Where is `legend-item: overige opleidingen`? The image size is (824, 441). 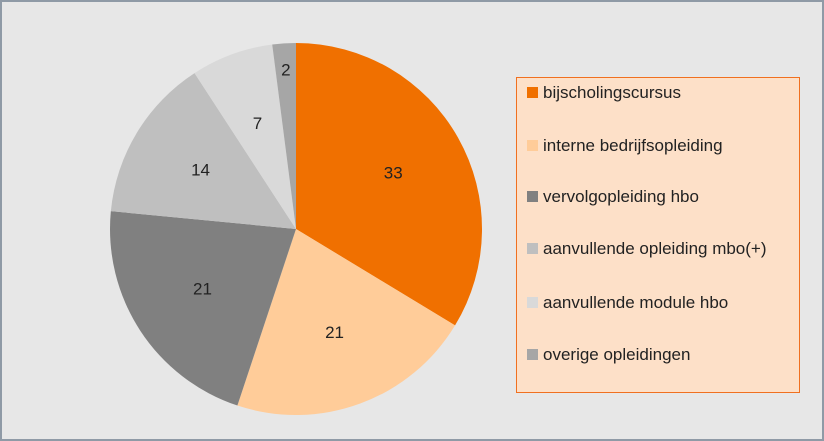 legend-item: overige opleidingen is located at coordinates (662, 355).